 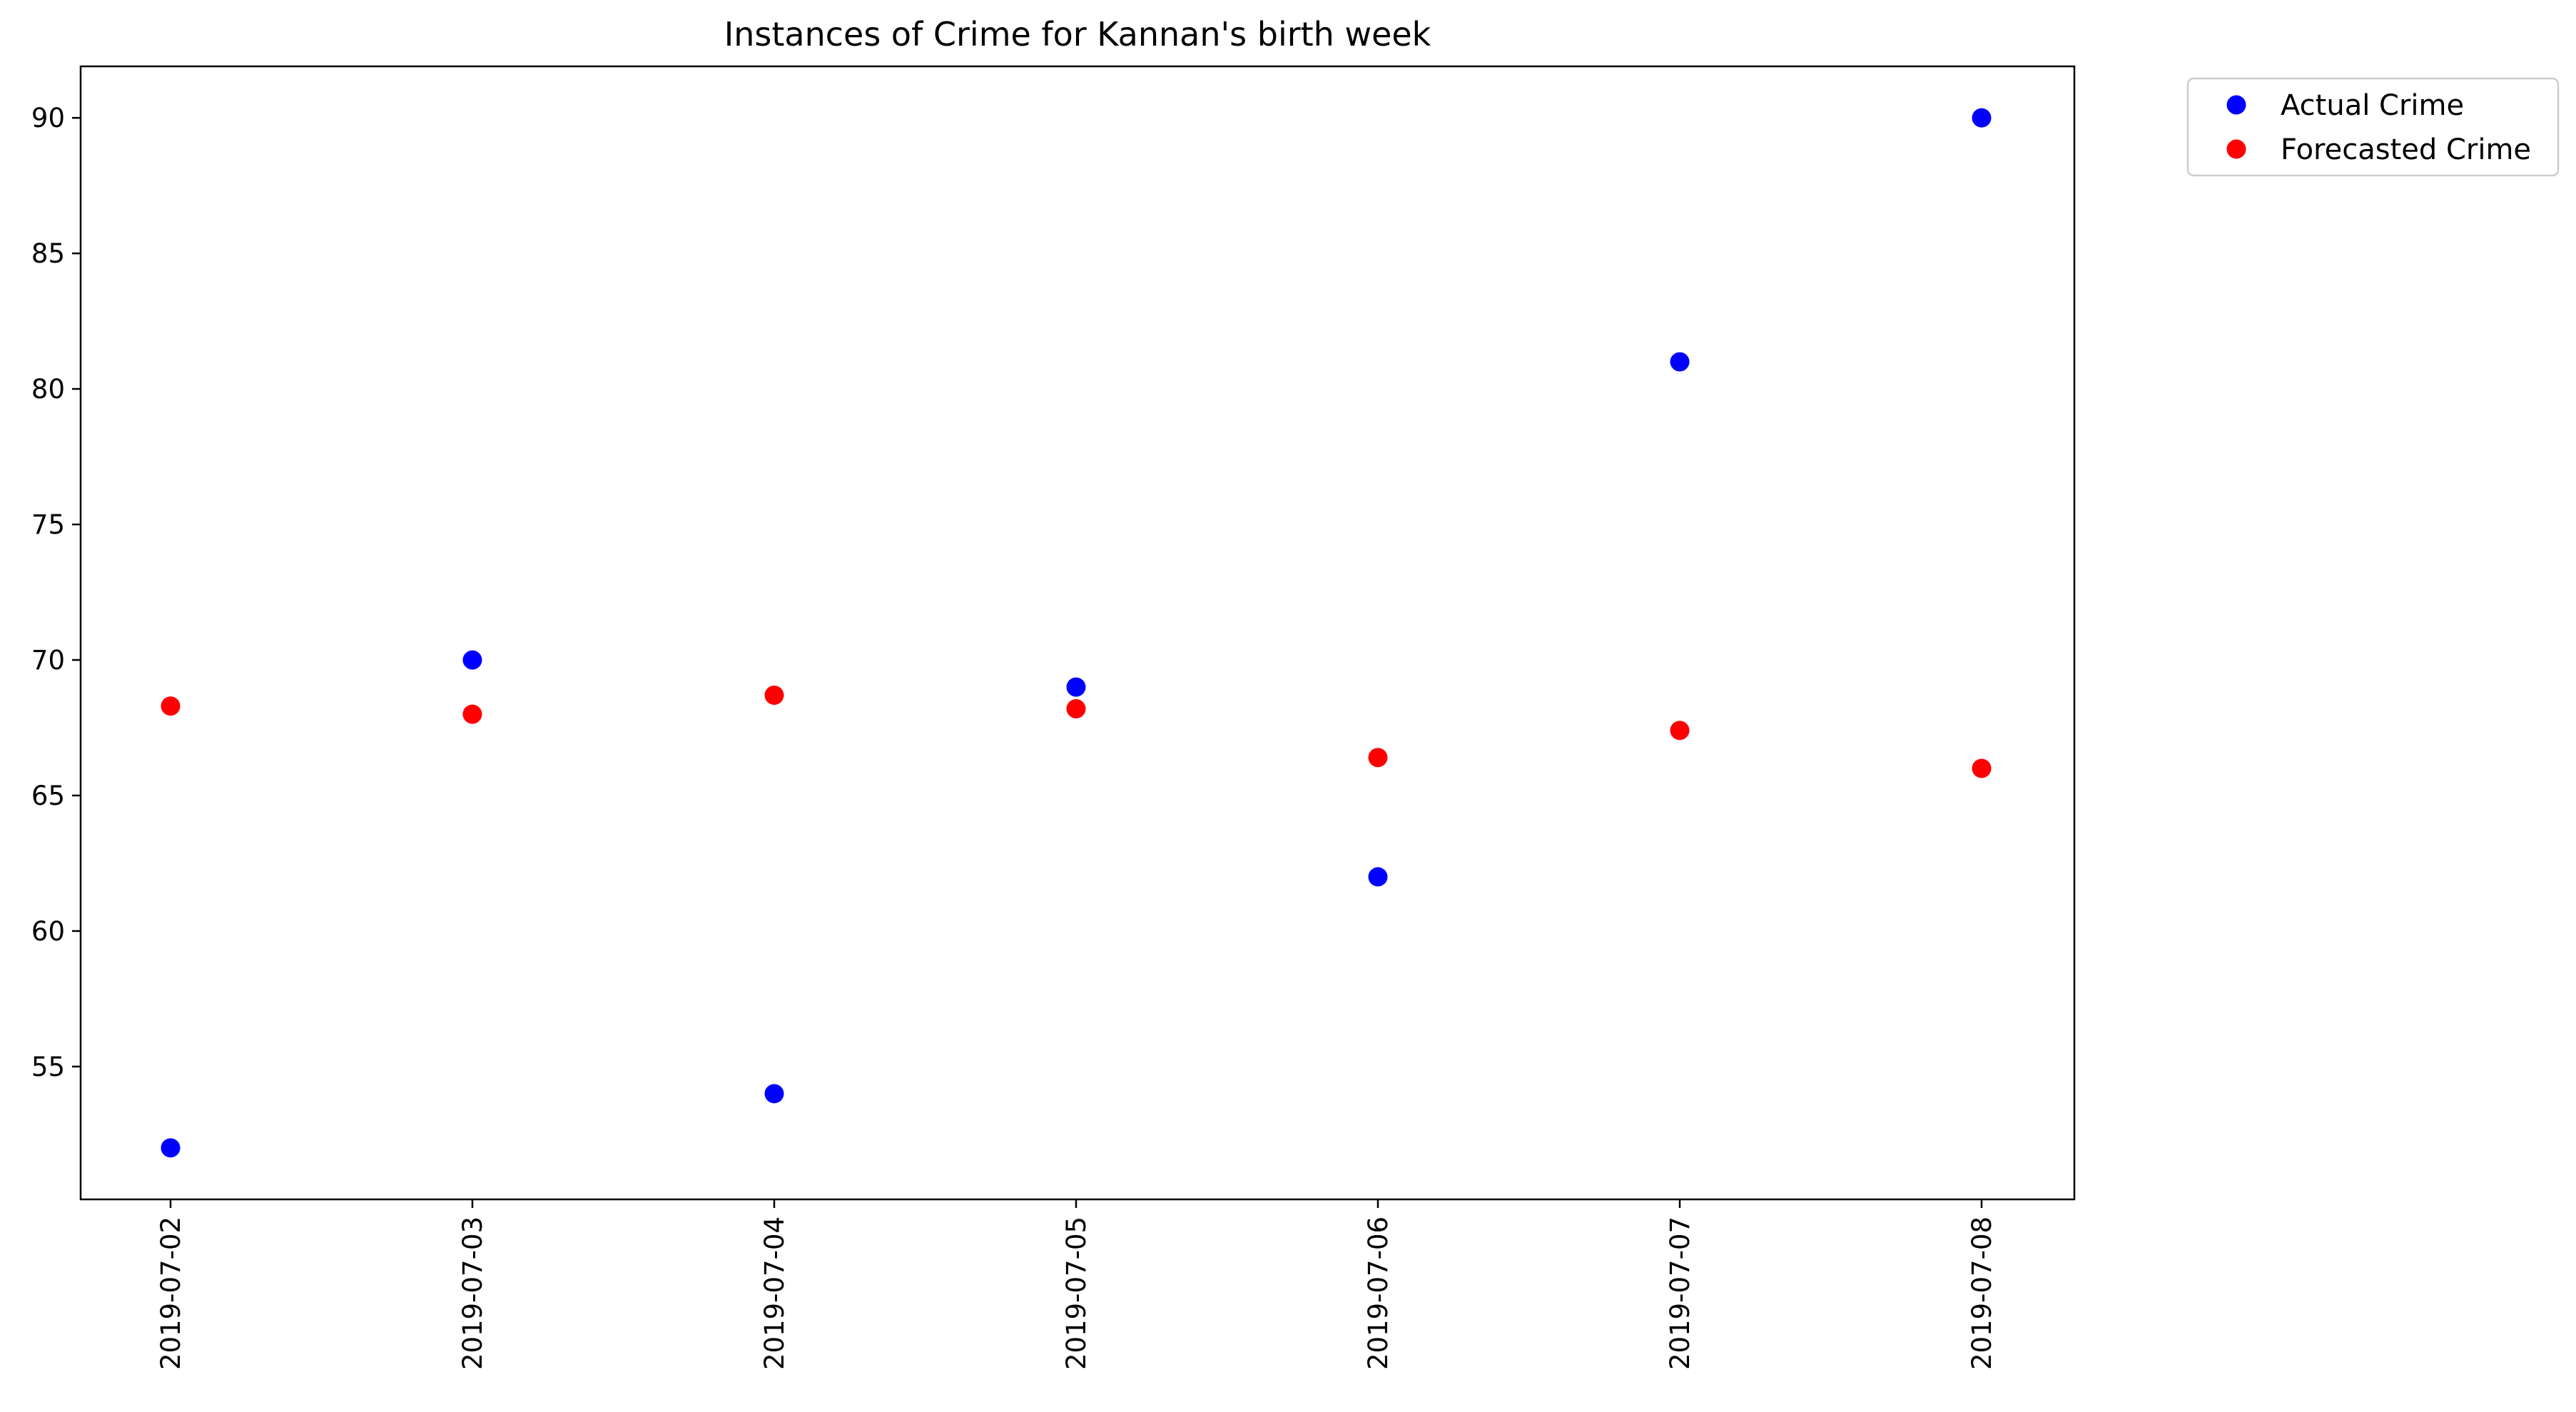 I want to click on y-tick-label: 65, so click(x=48, y=796).